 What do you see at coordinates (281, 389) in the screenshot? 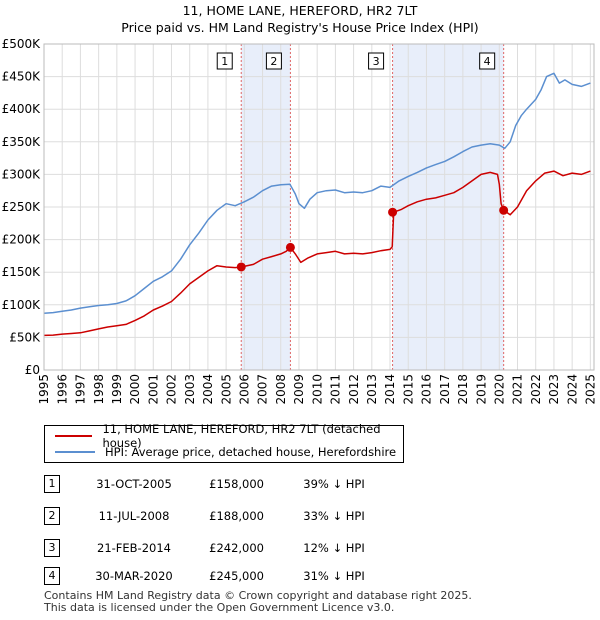
I see `x-tick-label: 2008` at bounding box center [281, 389].